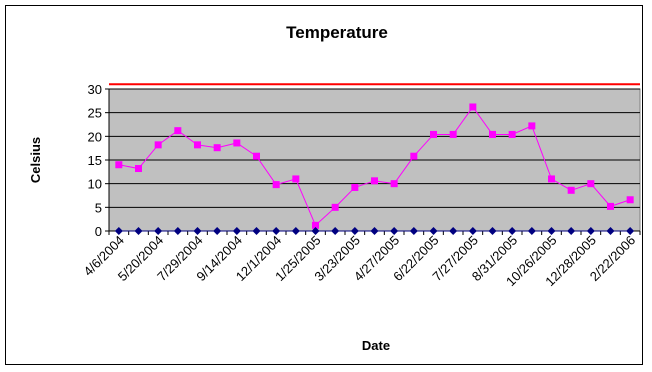 This screenshot has width=652, height=372. I want to click on y-tick-label: 15, so click(95, 160).